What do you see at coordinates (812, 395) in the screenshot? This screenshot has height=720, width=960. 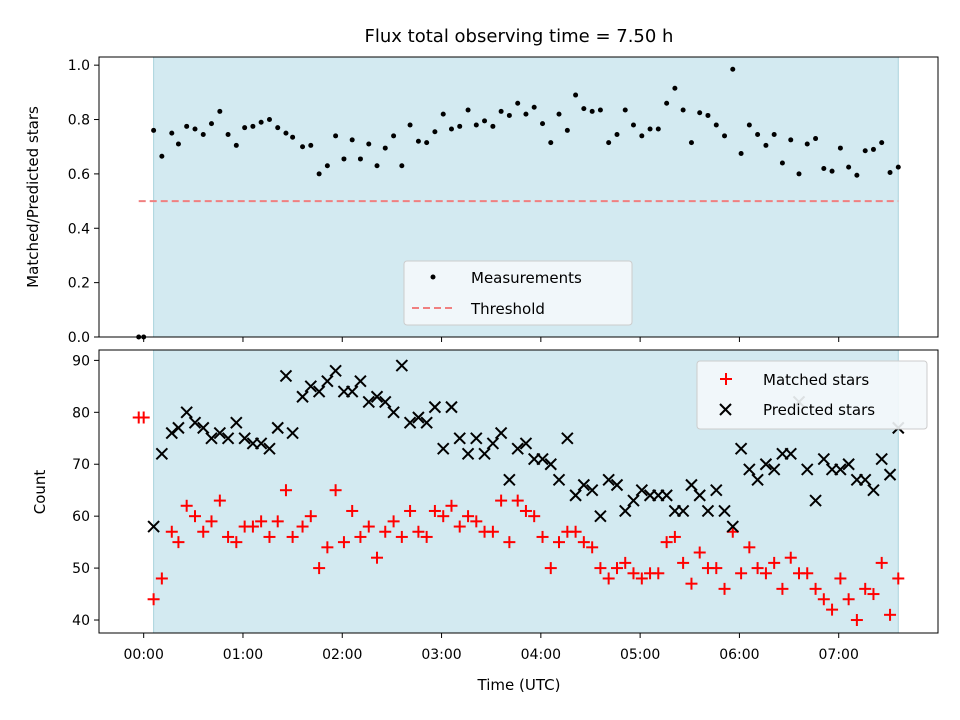 I see `bottom-legend-box` at bounding box center [812, 395].